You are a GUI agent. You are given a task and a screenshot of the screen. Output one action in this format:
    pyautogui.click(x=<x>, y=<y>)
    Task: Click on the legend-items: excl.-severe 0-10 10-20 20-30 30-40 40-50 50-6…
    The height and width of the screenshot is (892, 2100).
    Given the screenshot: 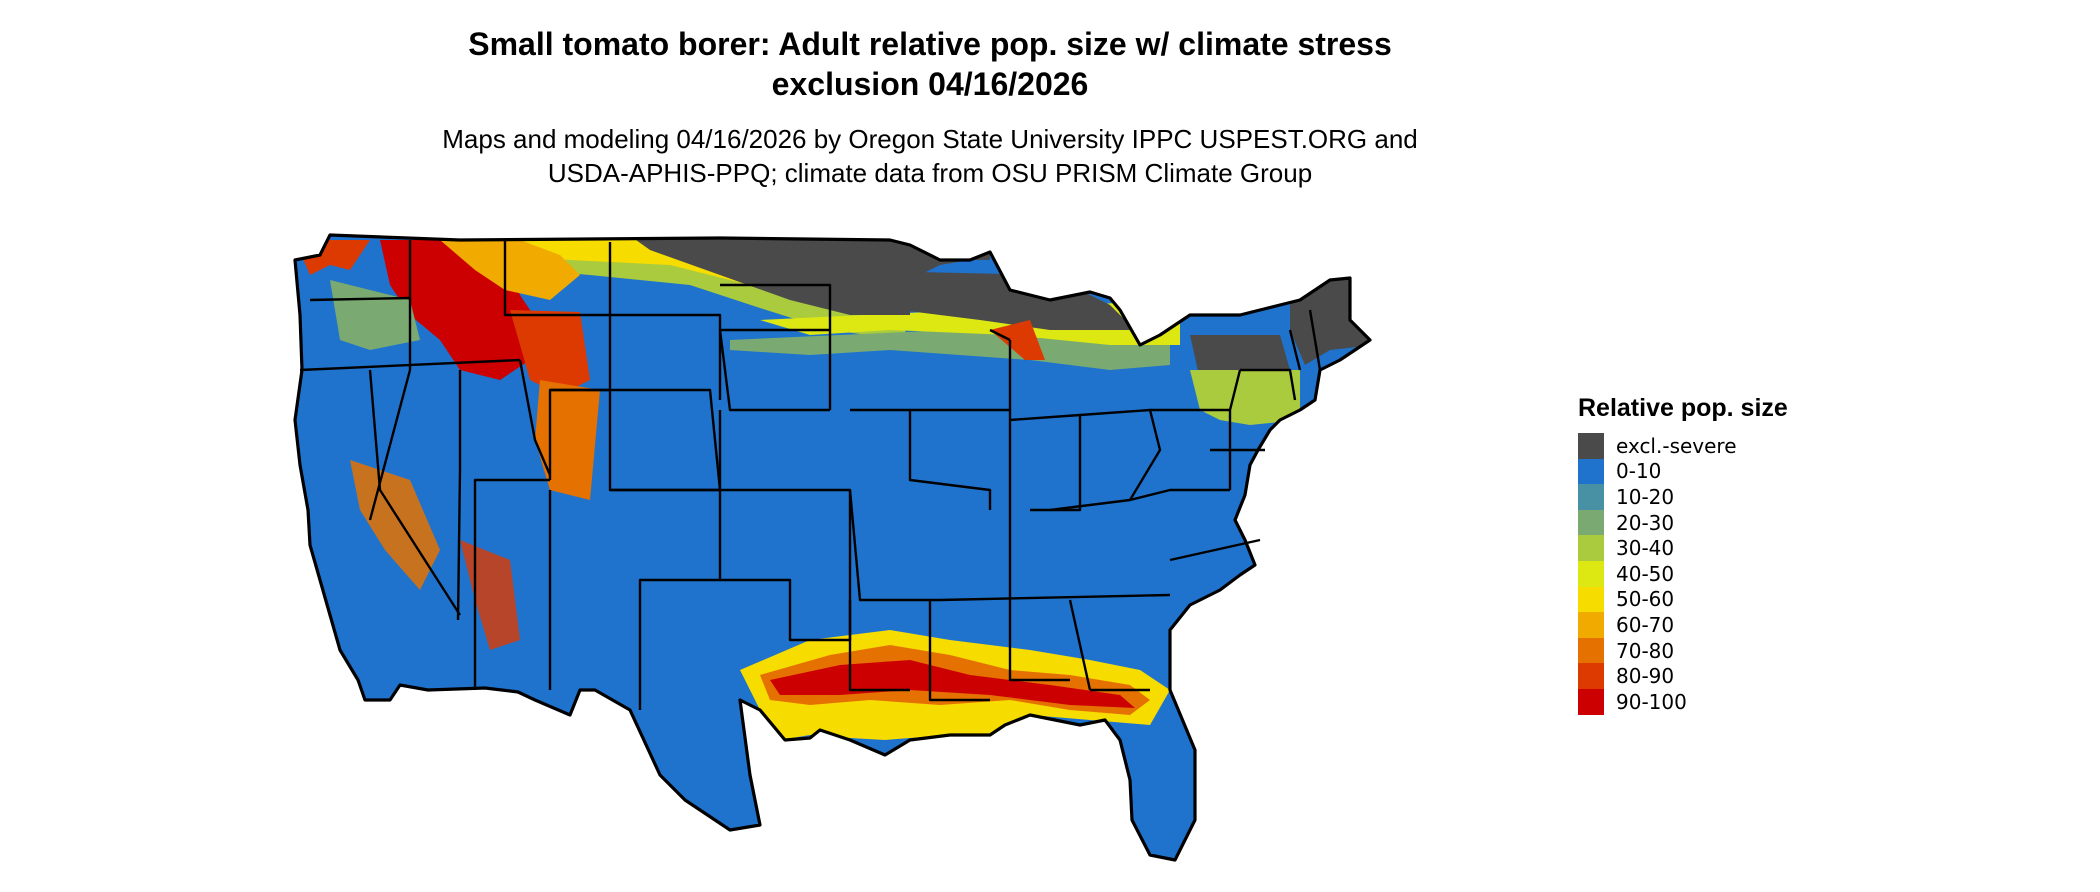 What is the action you would take?
    pyautogui.click(x=1683, y=574)
    